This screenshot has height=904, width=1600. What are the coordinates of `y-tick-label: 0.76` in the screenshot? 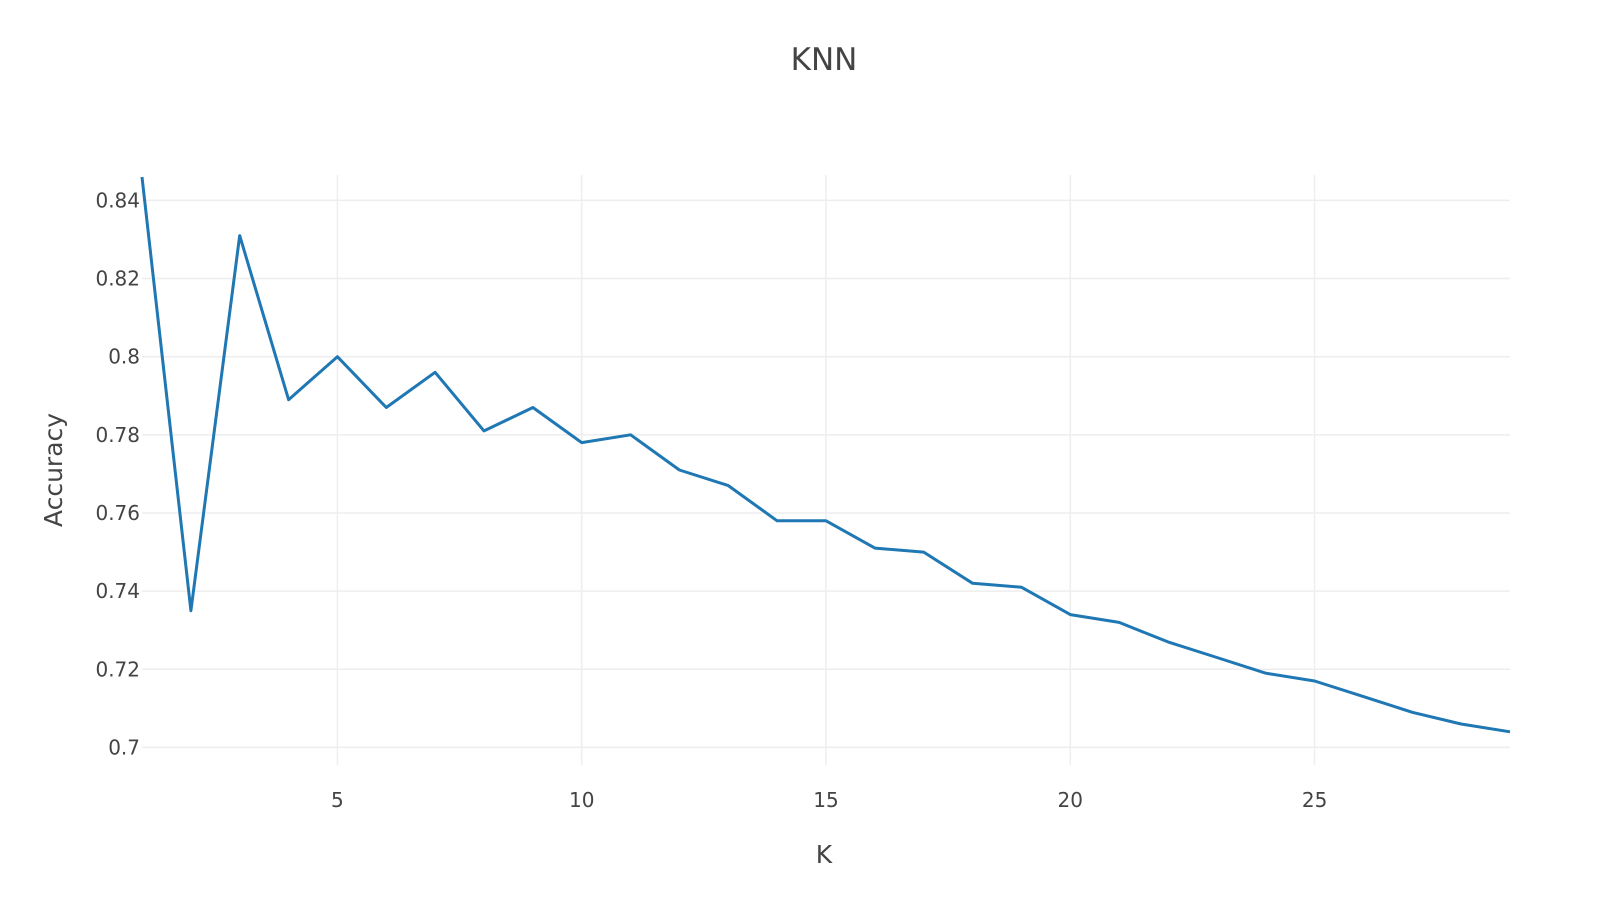 It's located at (117, 513).